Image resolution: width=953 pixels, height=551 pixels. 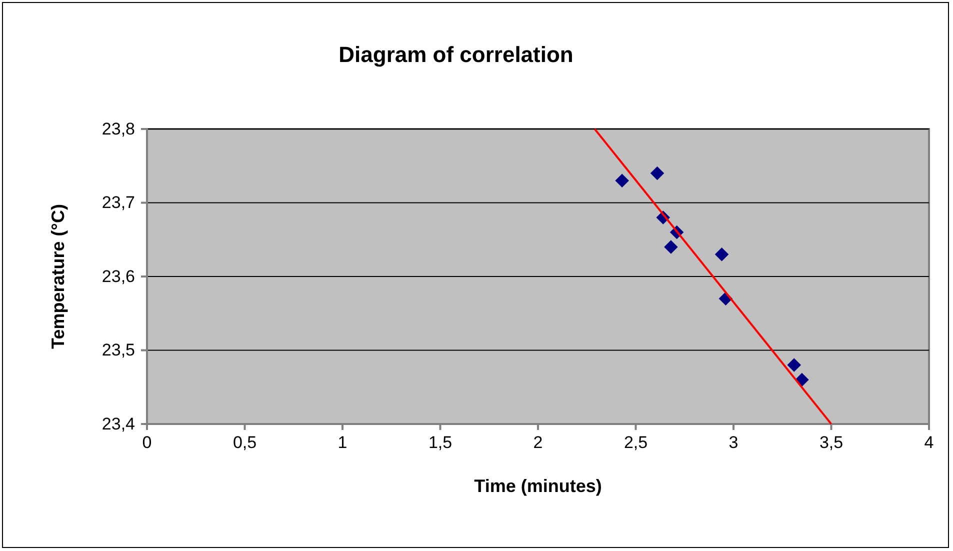 What do you see at coordinates (831, 442) in the screenshot?
I see `x-tick-label: 3,5` at bounding box center [831, 442].